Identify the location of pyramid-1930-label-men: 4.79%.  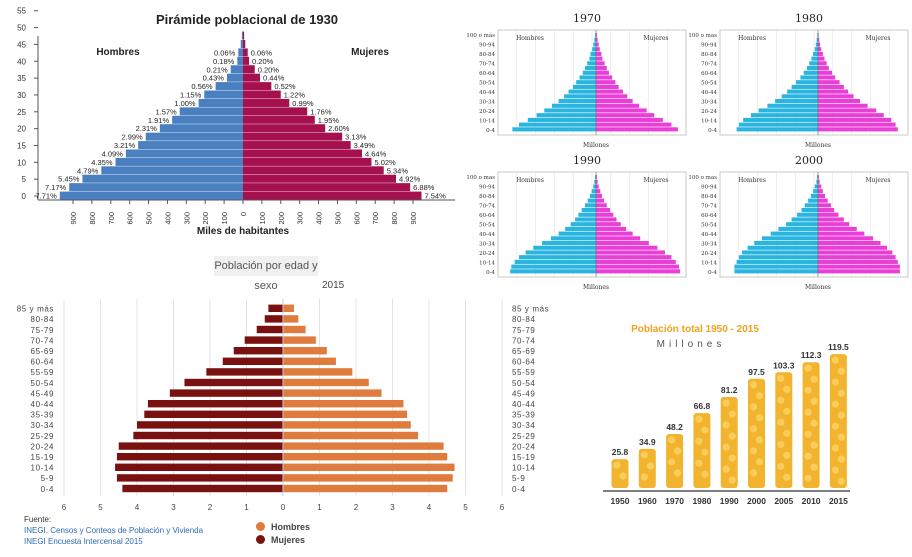
(88, 170).